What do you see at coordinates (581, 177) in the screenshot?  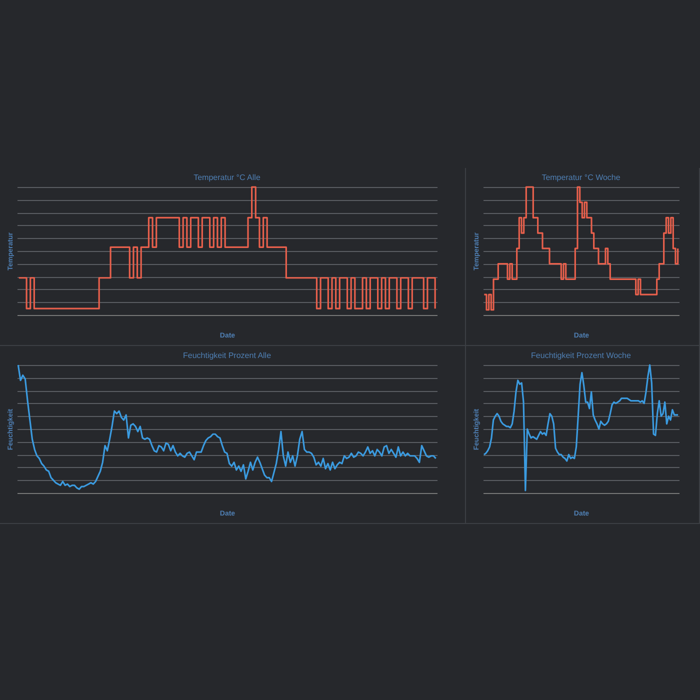 I see `chart-title: Temperatur °C Woche` at bounding box center [581, 177].